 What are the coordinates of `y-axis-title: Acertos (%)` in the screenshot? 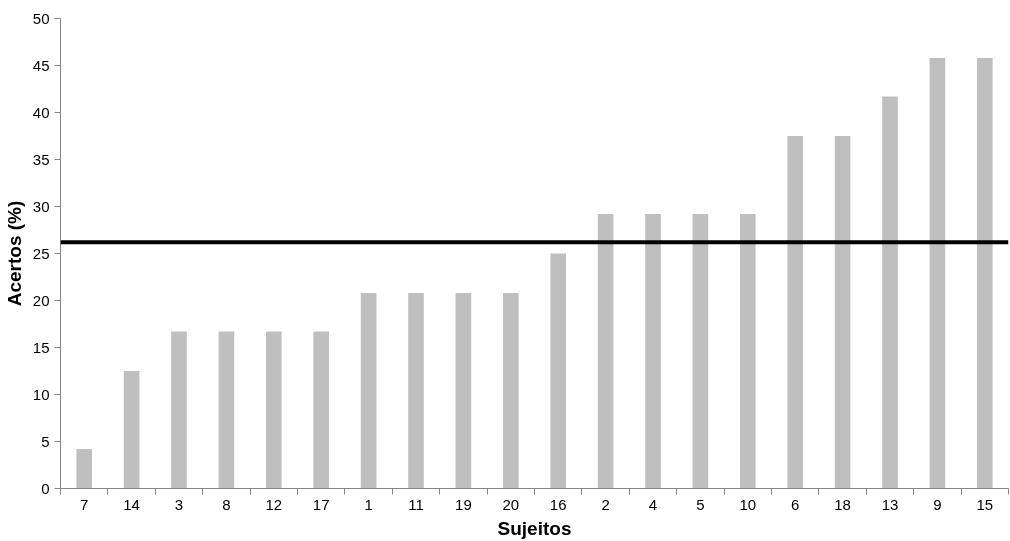 It's located at (14, 253).